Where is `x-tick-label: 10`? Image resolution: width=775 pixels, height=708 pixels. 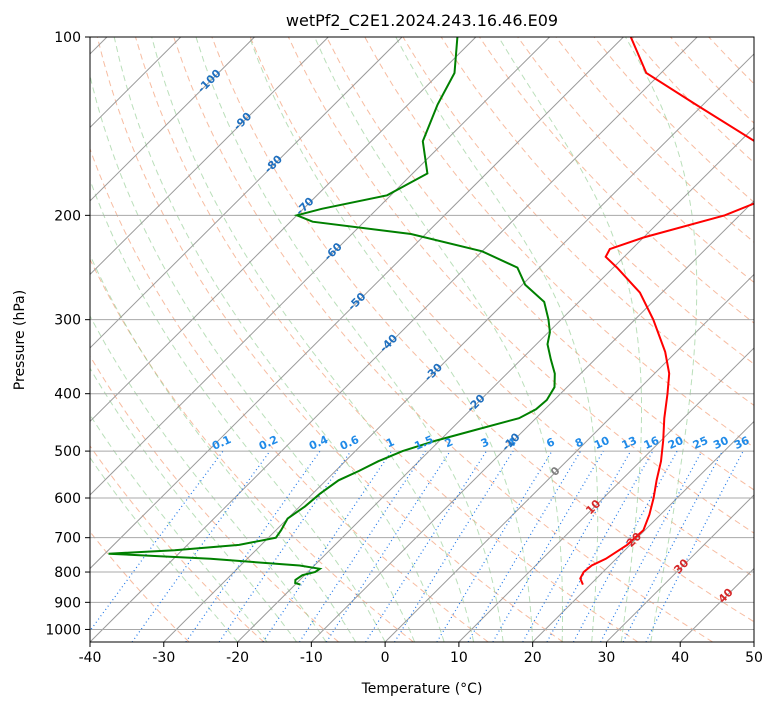 x-tick-label: 10 is located at coordinates (459, 658).